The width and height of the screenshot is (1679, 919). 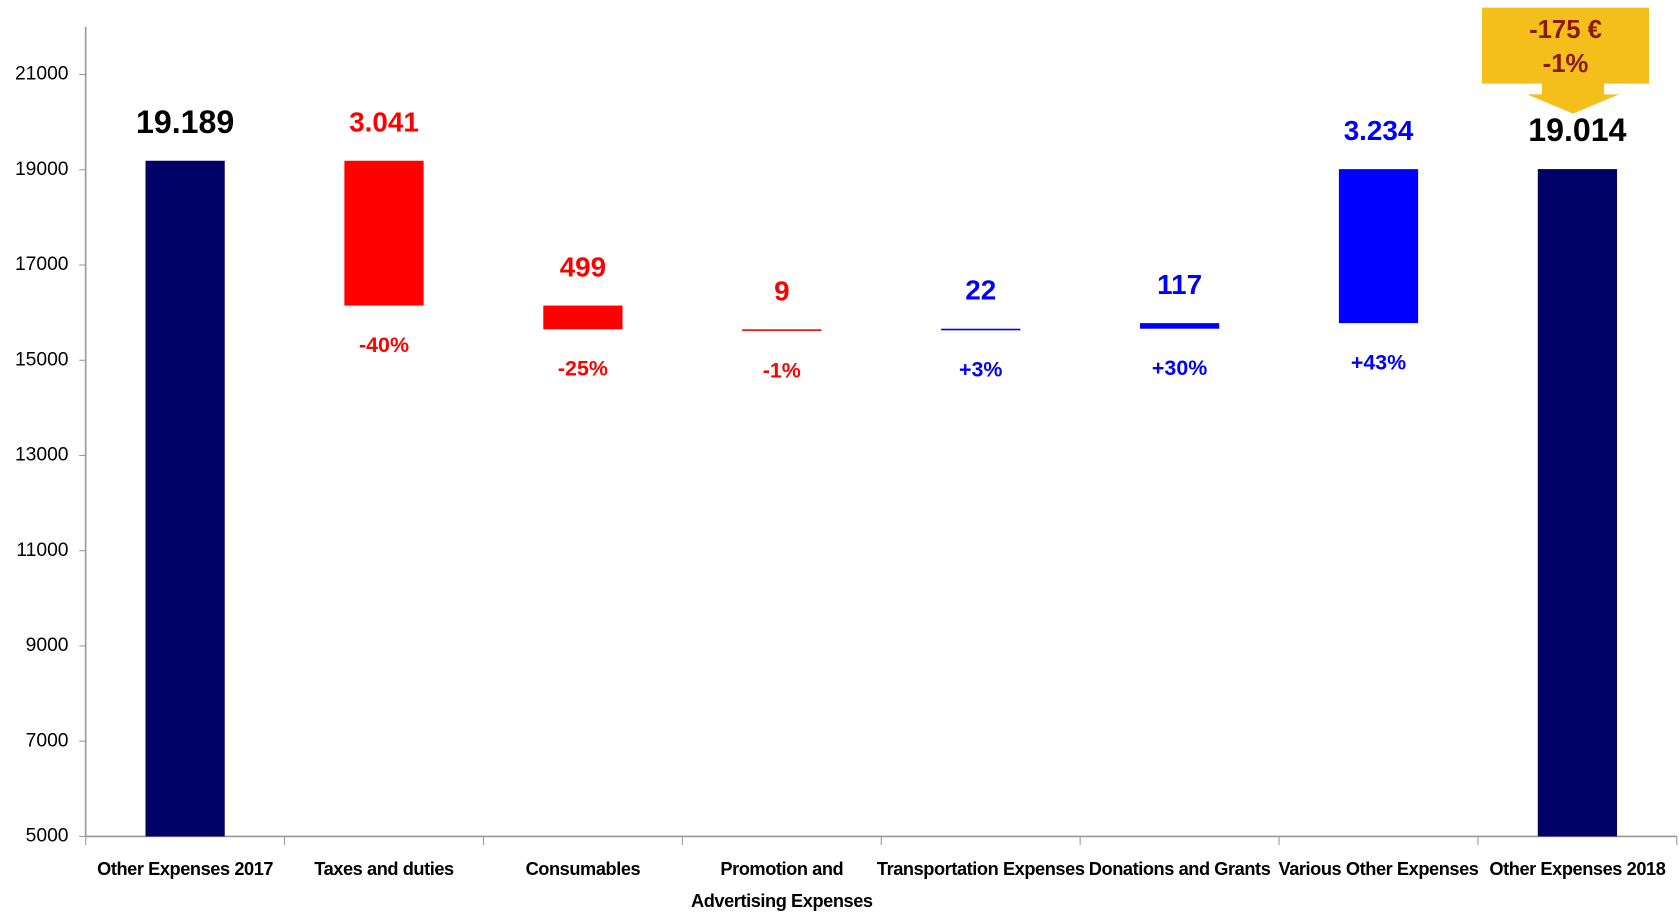 I want to click on value-label: 9, so click(x=781, y=290).